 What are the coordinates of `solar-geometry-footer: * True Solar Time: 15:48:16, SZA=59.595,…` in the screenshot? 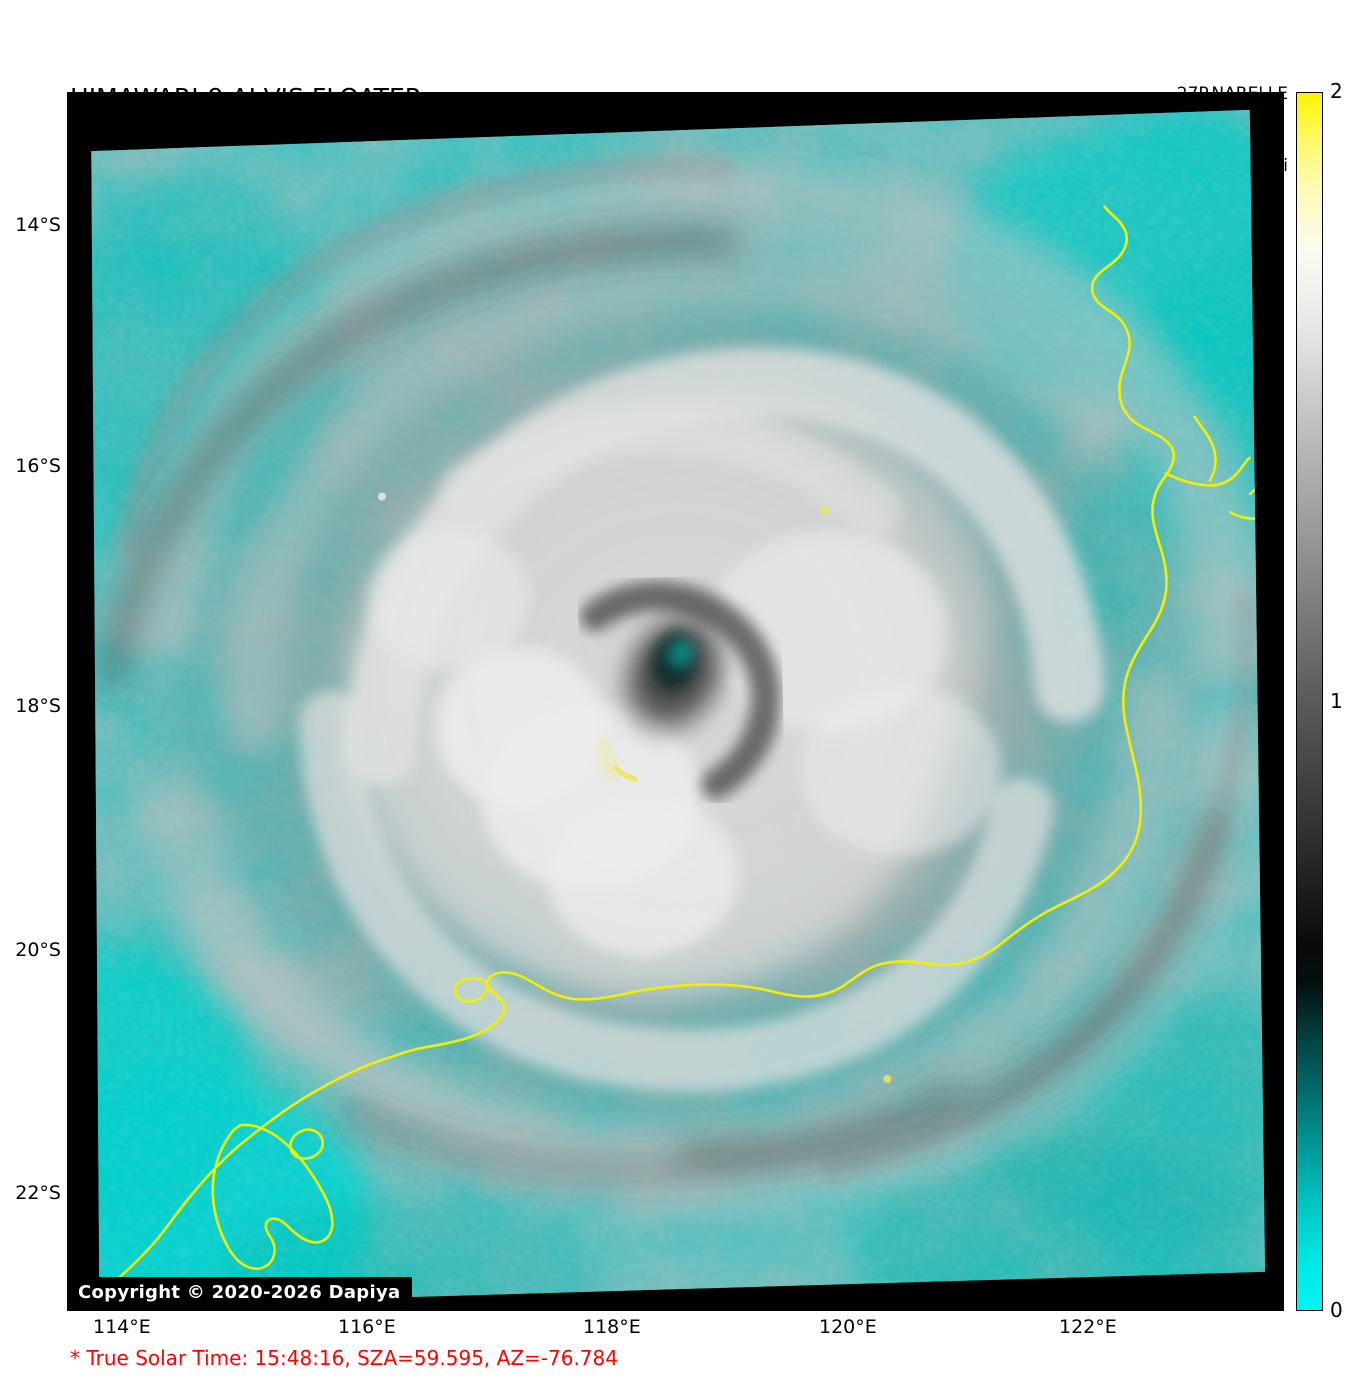 It's located at (344, 1358).